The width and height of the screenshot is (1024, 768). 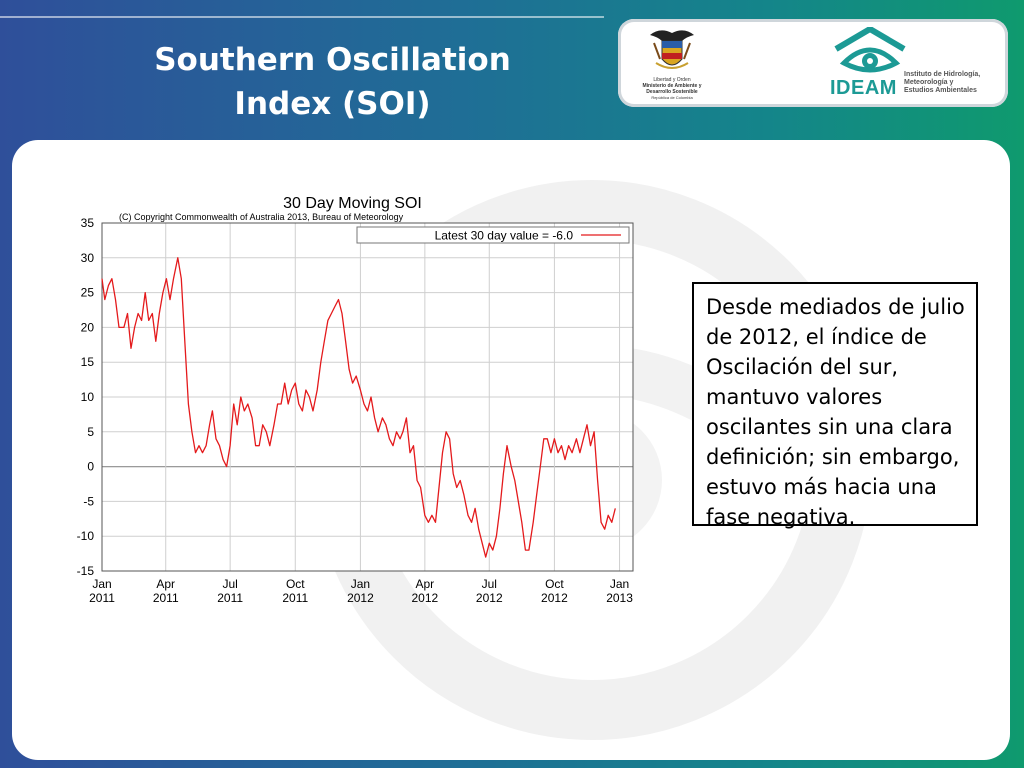 I want to click on chart-title: 30 Day Moving SOI, so click(x=352, y=203).